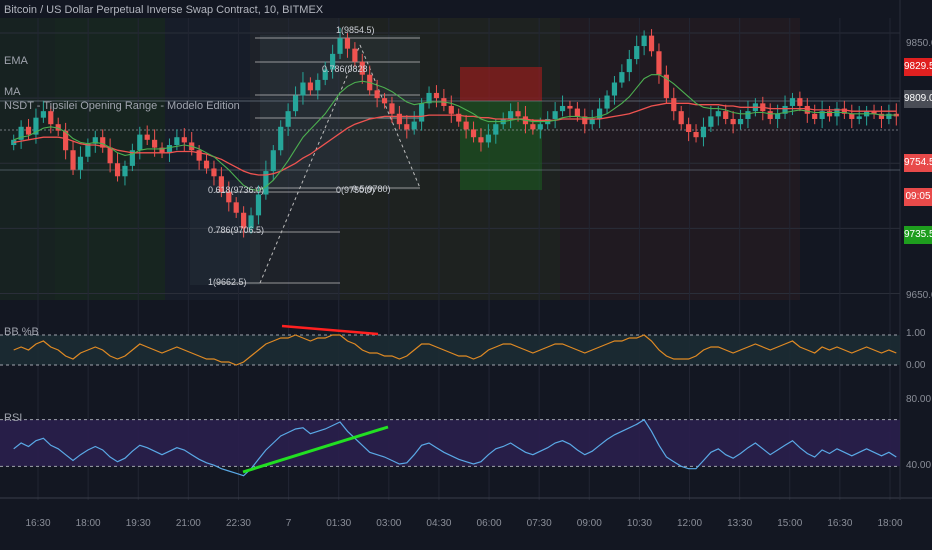 This screenshot has height=550, width=932. What do you see at coordinates (330, 330) in the screenshot?
I see `bearish-divergence-line` at bounding box center [330, 330].